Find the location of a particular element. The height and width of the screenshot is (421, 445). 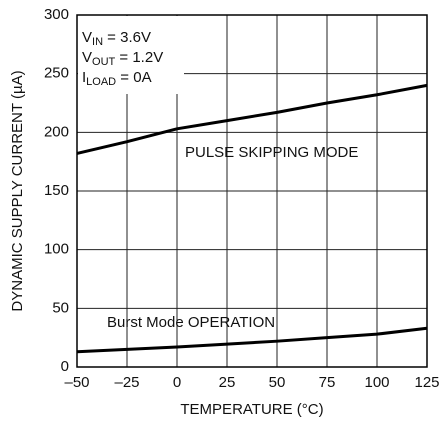

annotation: VOUT = 1.2V is located at coordinates (122, 58).